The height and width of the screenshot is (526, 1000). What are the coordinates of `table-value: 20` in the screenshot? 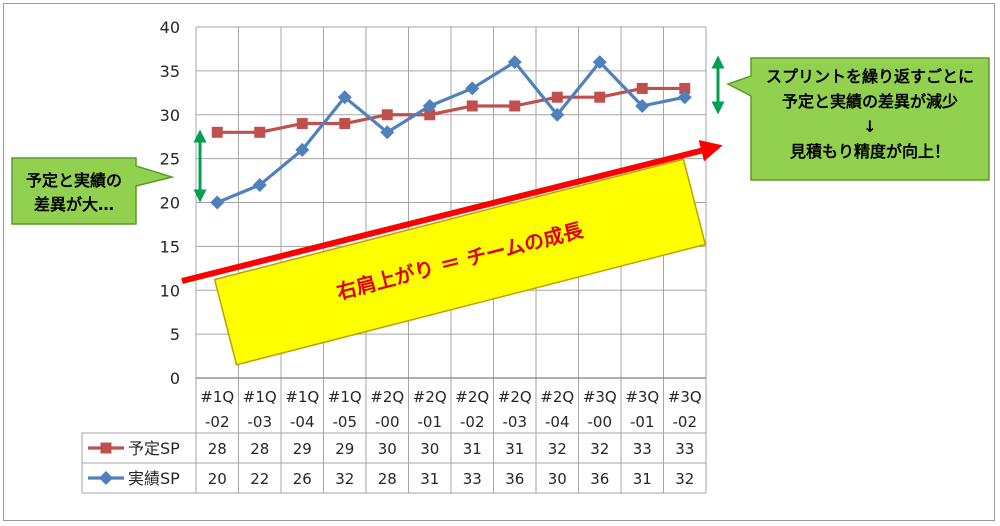 It's located at (217, 479).